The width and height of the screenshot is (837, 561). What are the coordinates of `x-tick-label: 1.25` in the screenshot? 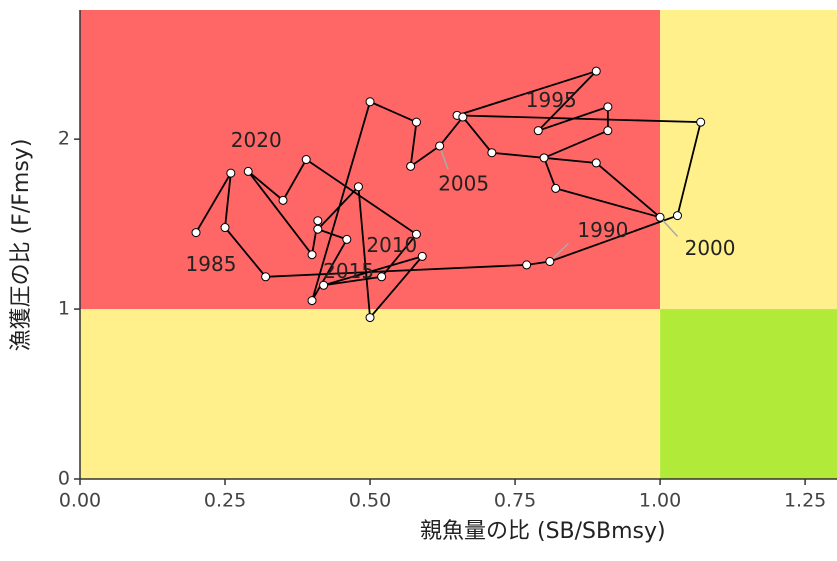 It's located at (805, 501).